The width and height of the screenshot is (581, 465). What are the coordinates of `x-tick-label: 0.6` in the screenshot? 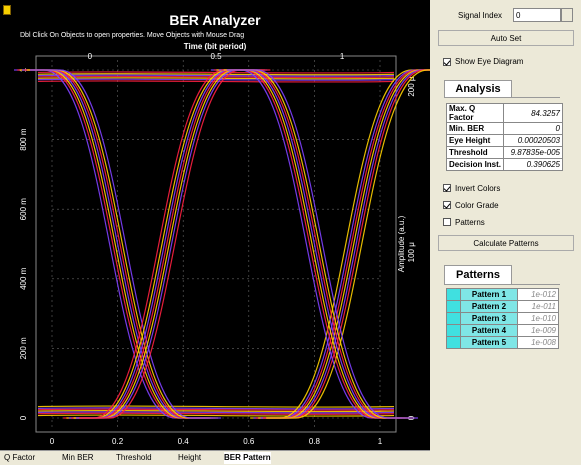 It's located at (249, 441).